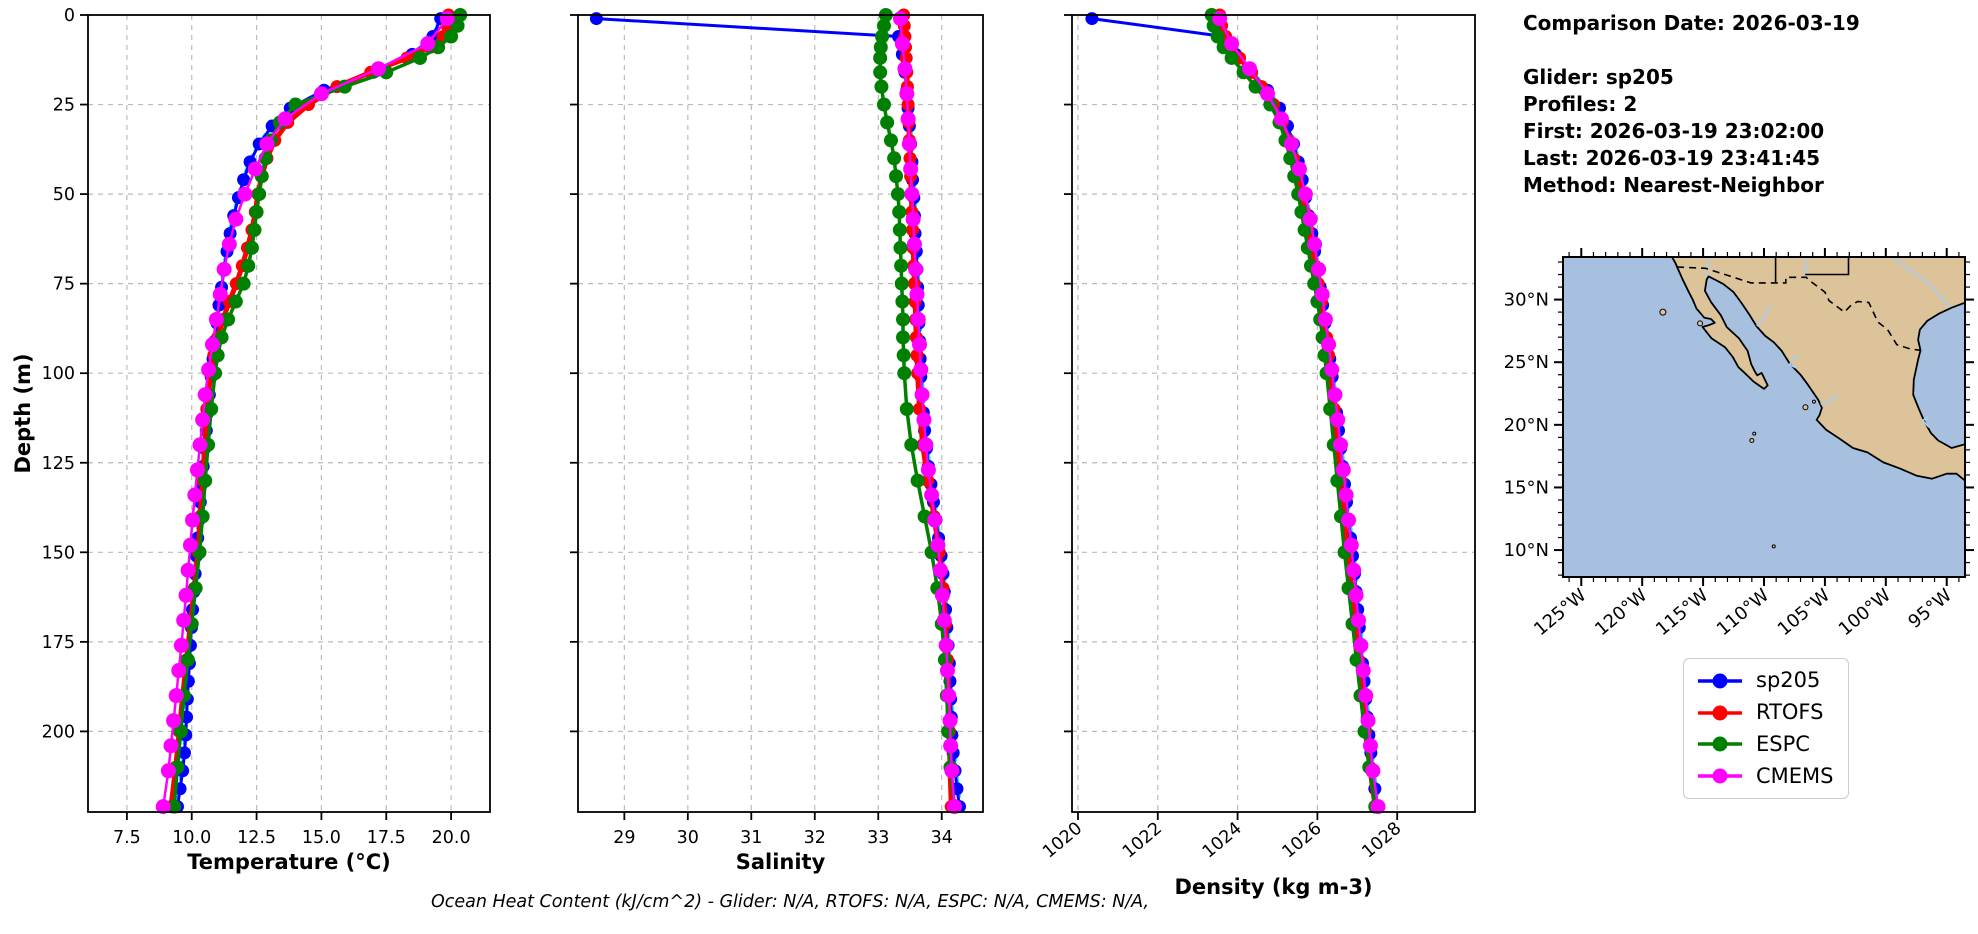 The height and width of the screenshot is (934, 1978). What do you see at coordinates (58, 643) in the screenshot?
I see `svg-text: 175` at bounding box center [58, 643].